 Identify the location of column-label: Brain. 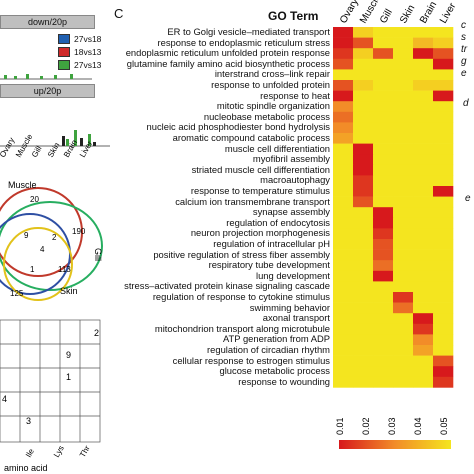
(428, 13).